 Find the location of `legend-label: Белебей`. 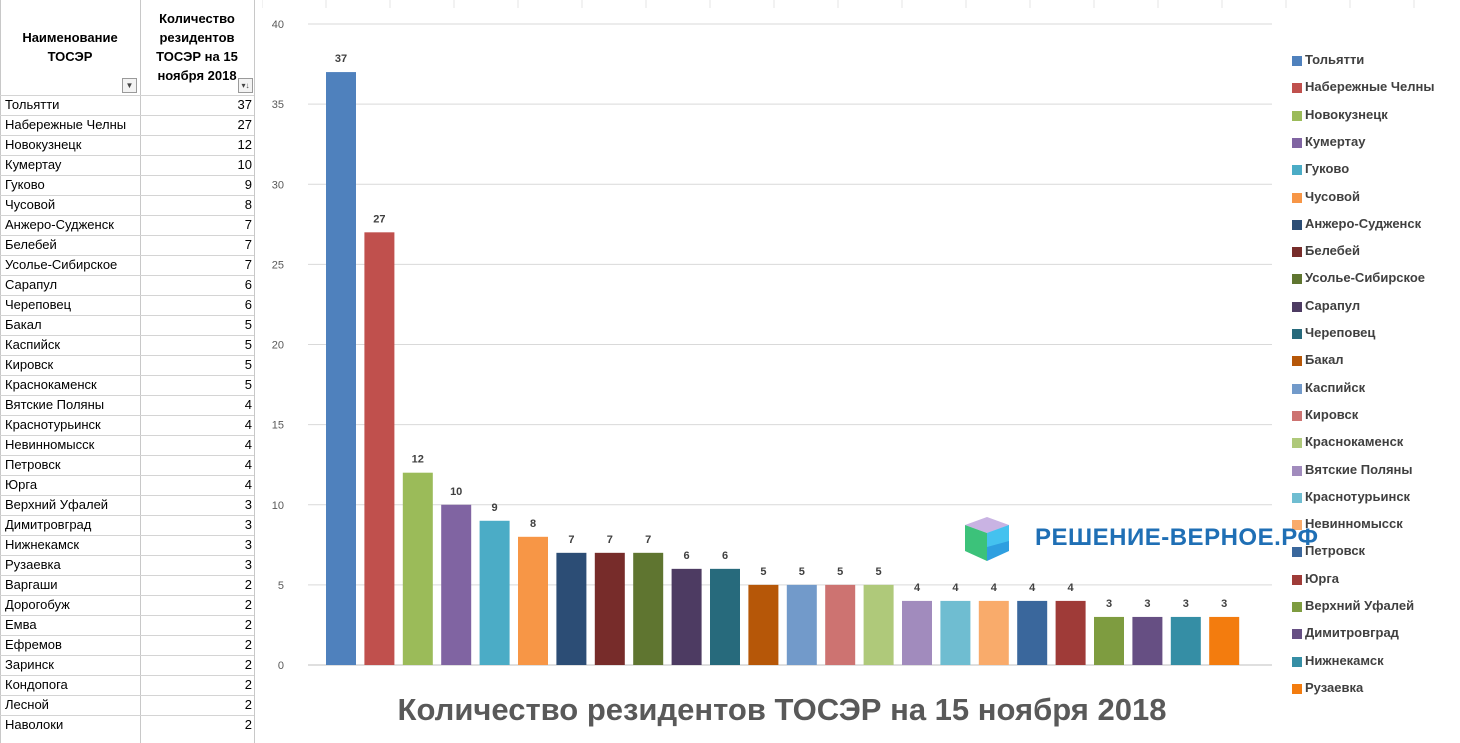

legend-label: Белебей is located at coordinates (1332, 251).